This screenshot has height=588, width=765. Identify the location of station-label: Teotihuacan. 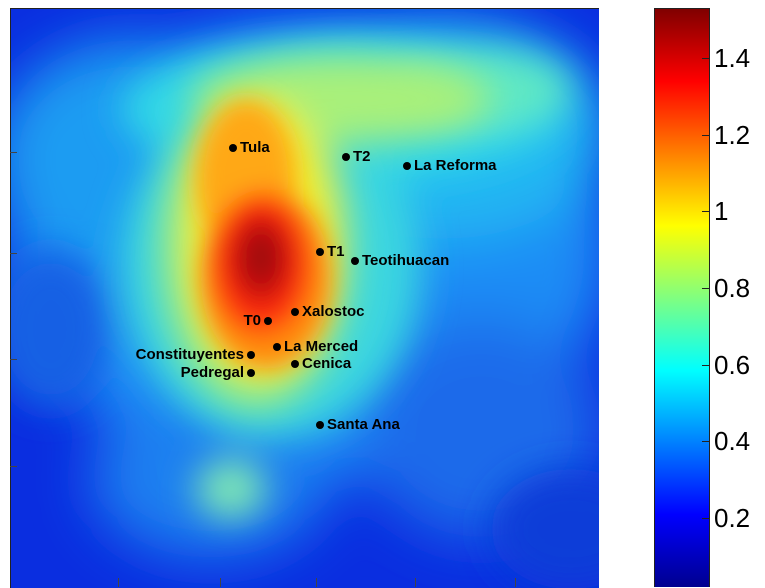
(406, 260).